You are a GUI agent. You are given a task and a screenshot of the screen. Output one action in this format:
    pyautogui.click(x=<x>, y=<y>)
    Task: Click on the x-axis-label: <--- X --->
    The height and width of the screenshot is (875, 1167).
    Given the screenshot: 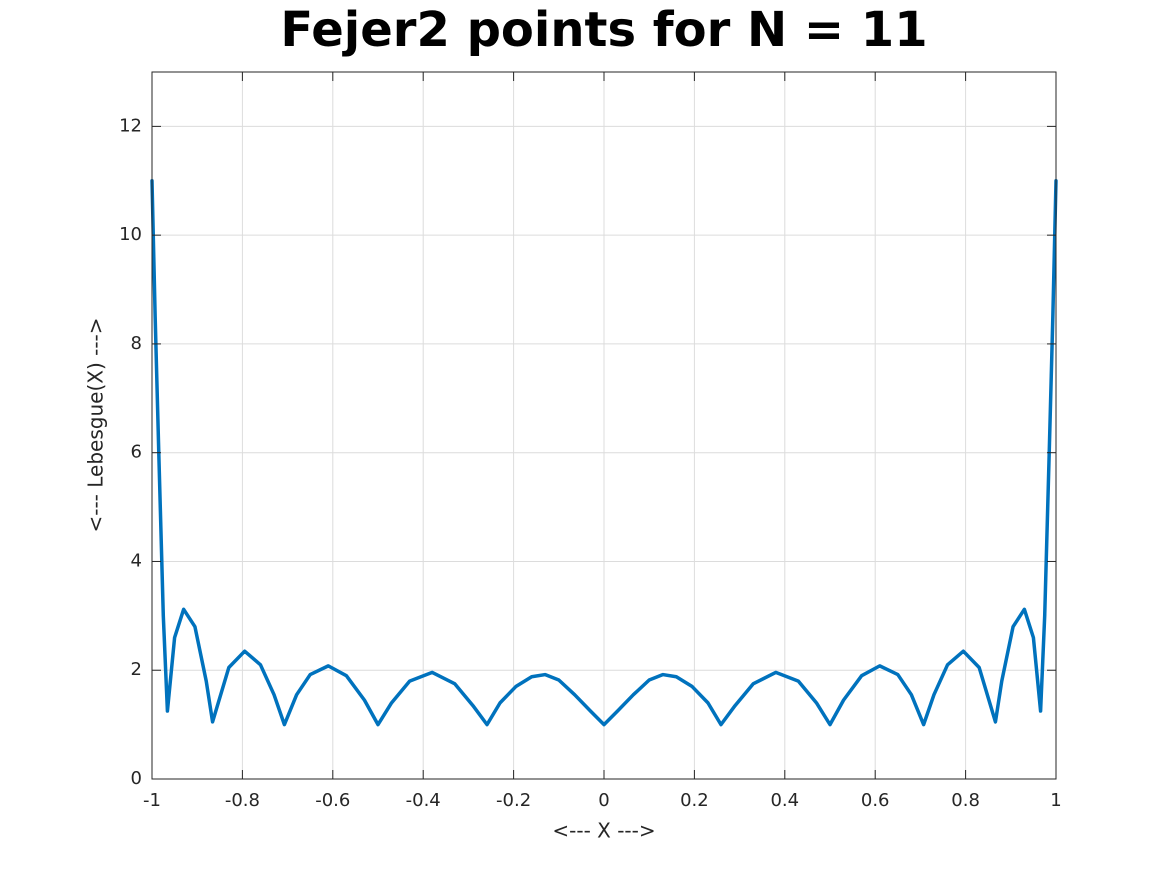 What is the action you would take?
    pyautogui.click(x=603, y=831)
    